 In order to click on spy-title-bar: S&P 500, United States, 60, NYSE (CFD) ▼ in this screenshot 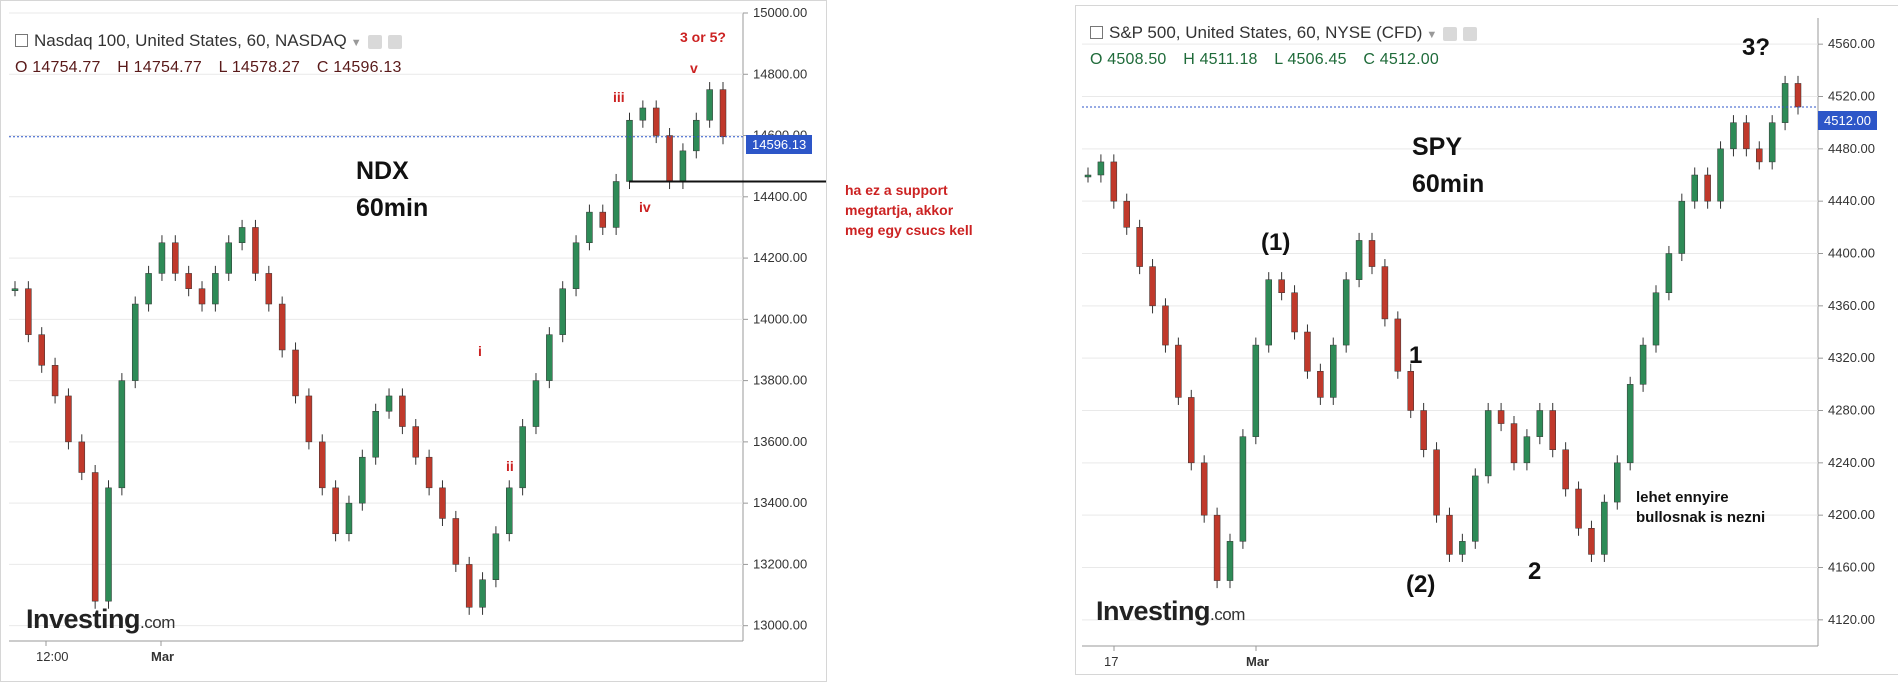, I will do `click(1284, 33)`.